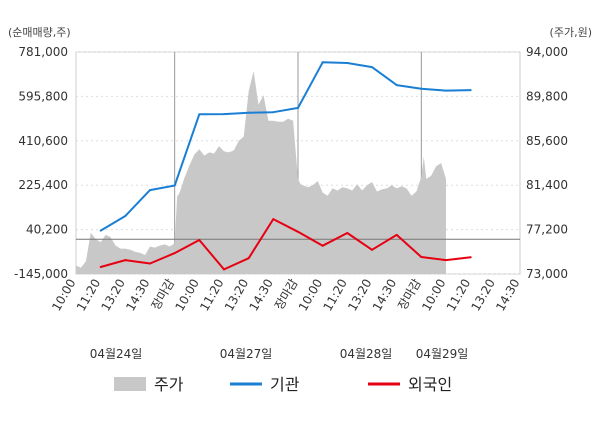  What do you see at coordinates (39, 32) in the screenshot?
I see `left-axis-unit: (순매매량,주)` at bounding box center [39, 32].